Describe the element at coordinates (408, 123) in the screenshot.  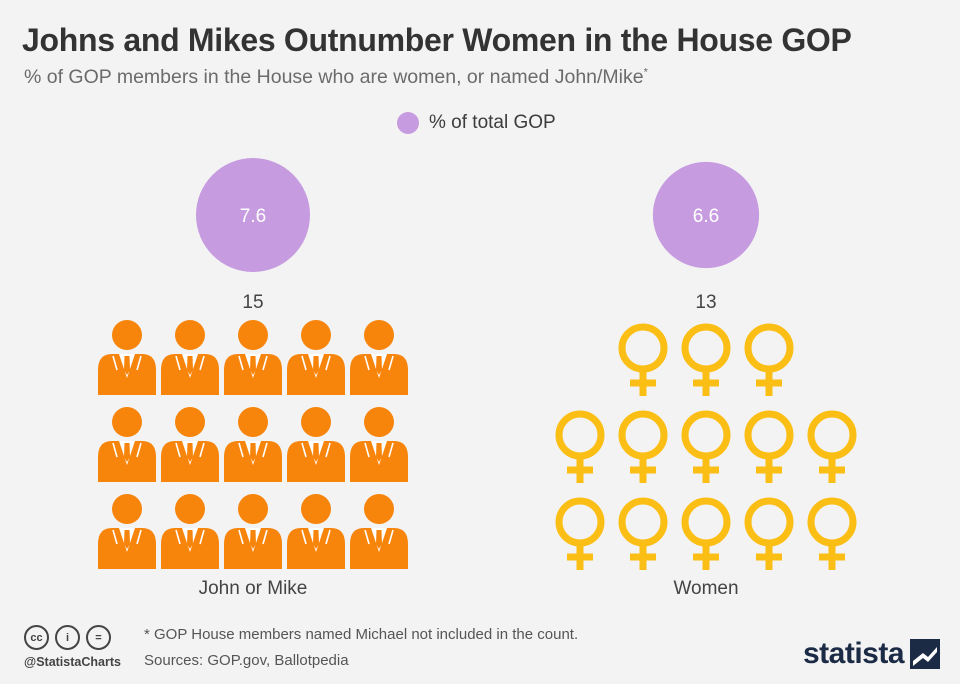
I see `legend-swatch` at that location.